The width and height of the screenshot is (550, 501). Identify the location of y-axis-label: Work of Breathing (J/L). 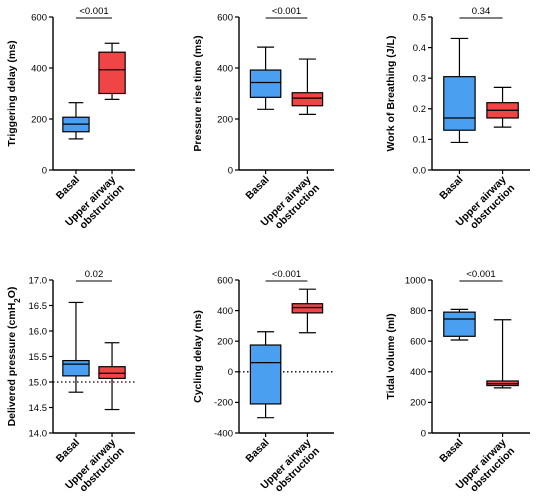
(391, 94).